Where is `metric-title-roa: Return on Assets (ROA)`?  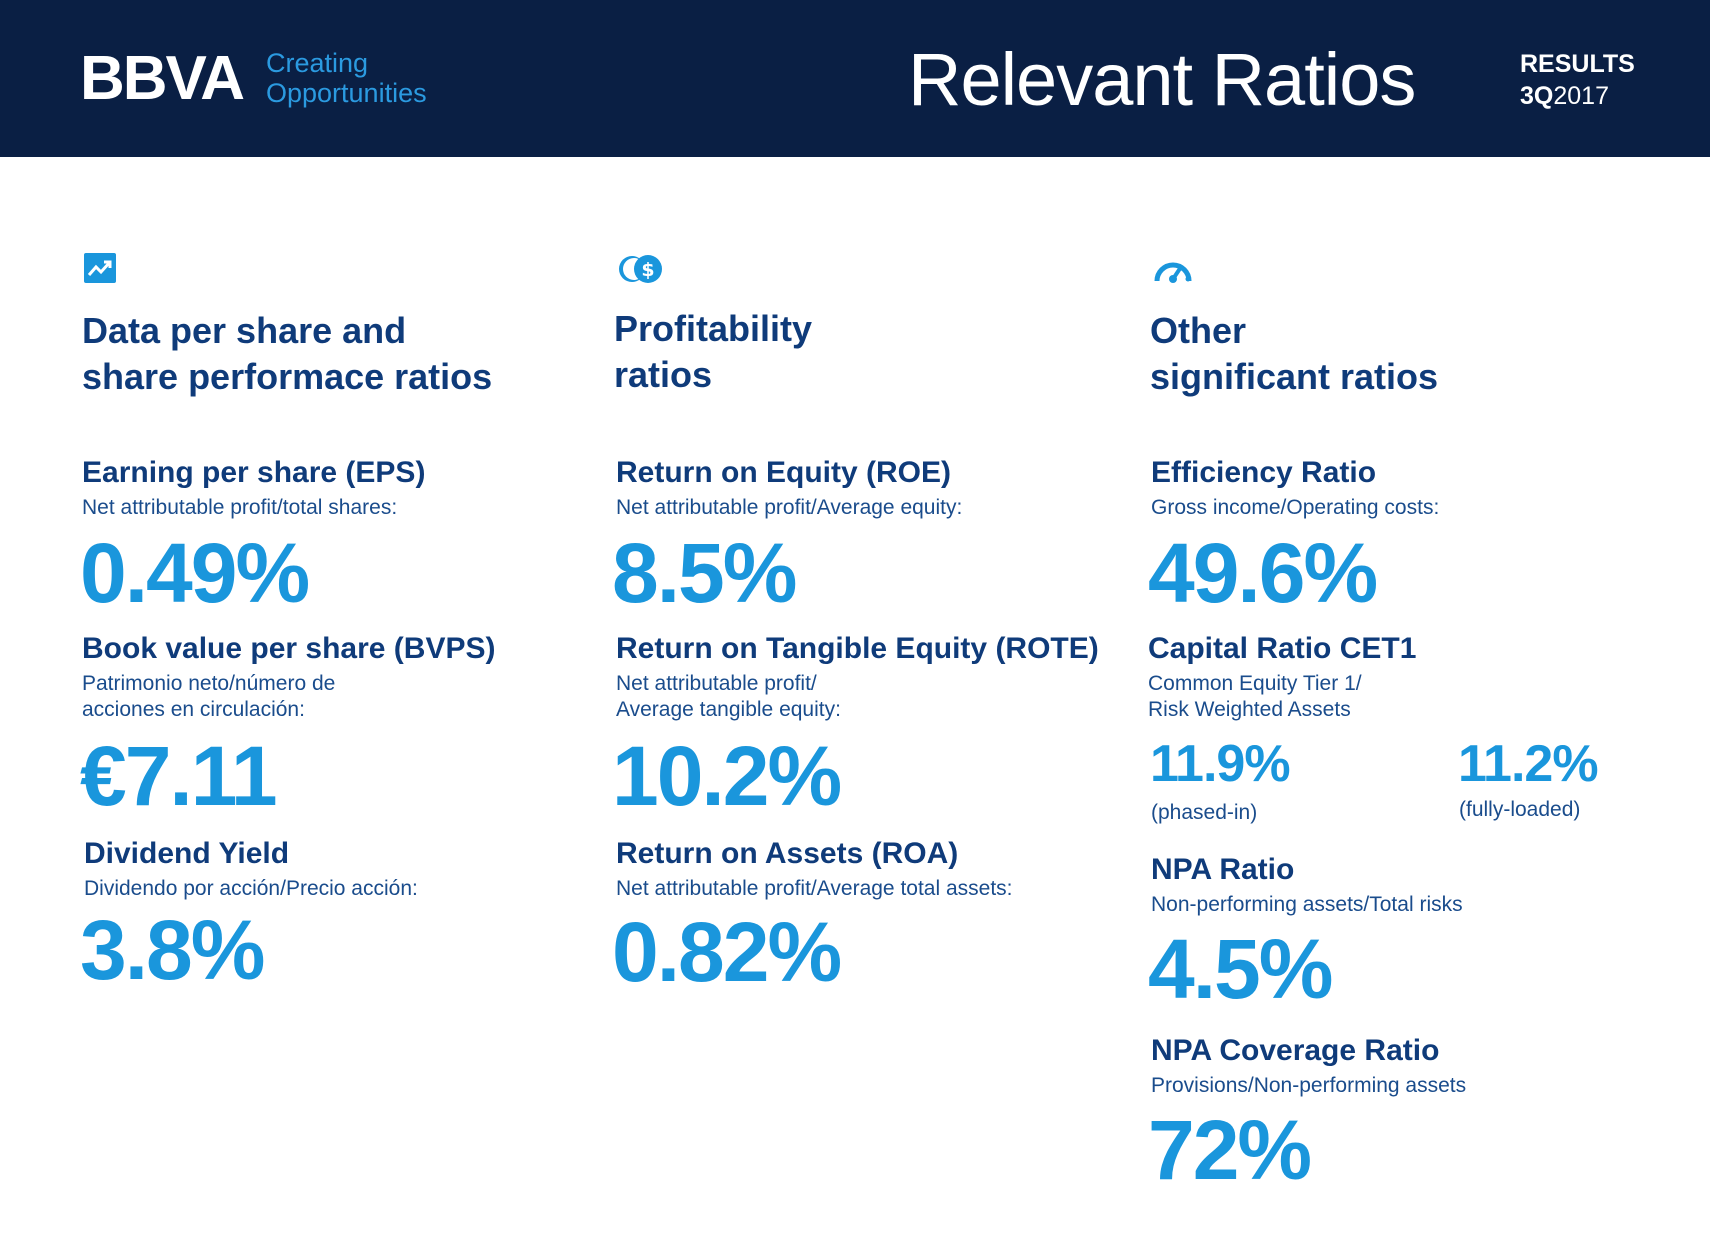 metric-title-roa: Return on Assets (ROA) is located at coordinates (787, 853).